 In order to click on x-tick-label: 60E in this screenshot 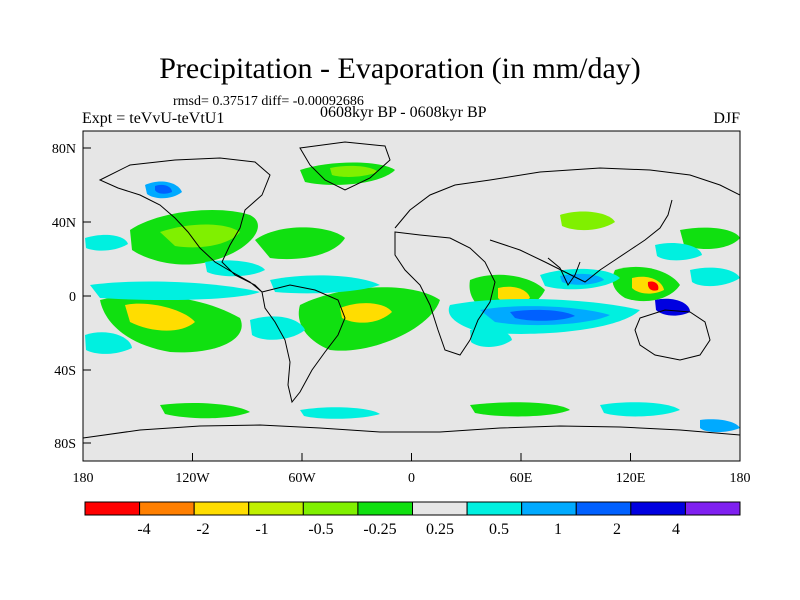, I will do `click(521, 478)`.